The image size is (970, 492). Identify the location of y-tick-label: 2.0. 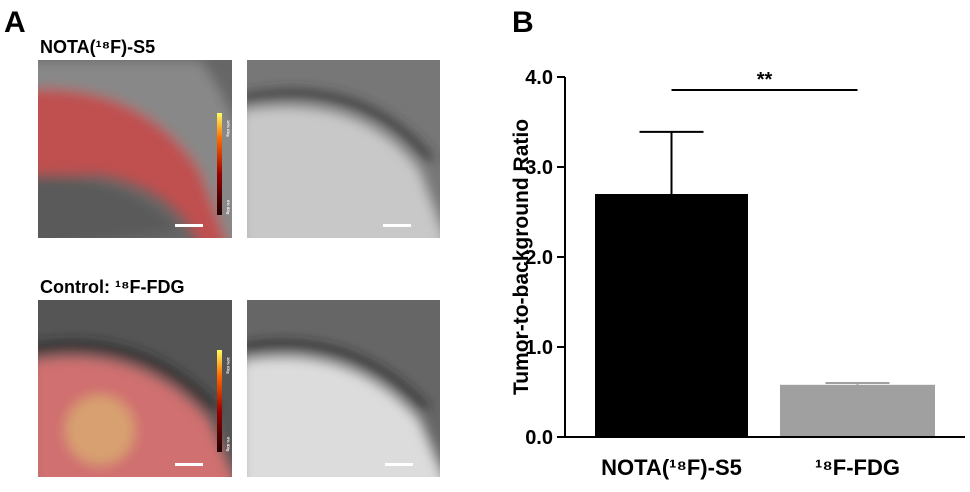
(539, 258).